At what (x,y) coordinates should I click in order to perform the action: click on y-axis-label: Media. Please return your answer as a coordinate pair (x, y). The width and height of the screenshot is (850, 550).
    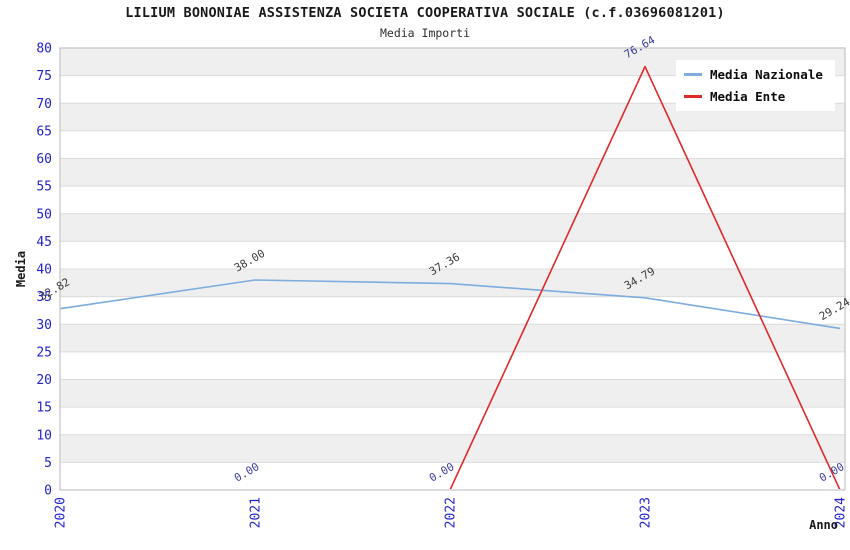
    Looking at the image, I should click on (21, 269).